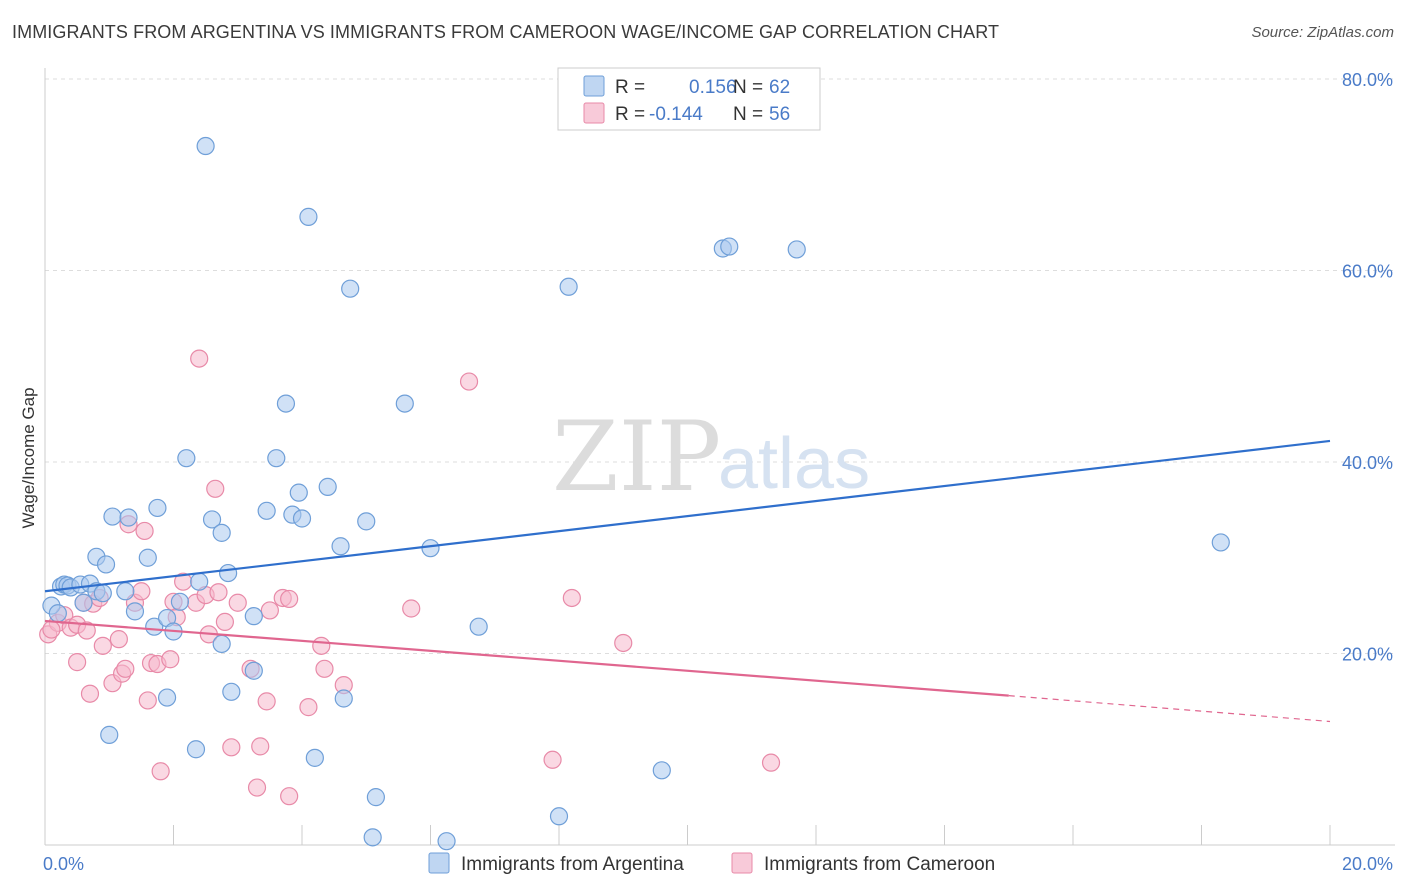 This screenshot has height=892, width=1406. Describe the element at coordinates (1322, 32) in the screenshot. I see `source-label: Source: ZipAtlas.com` at that location.